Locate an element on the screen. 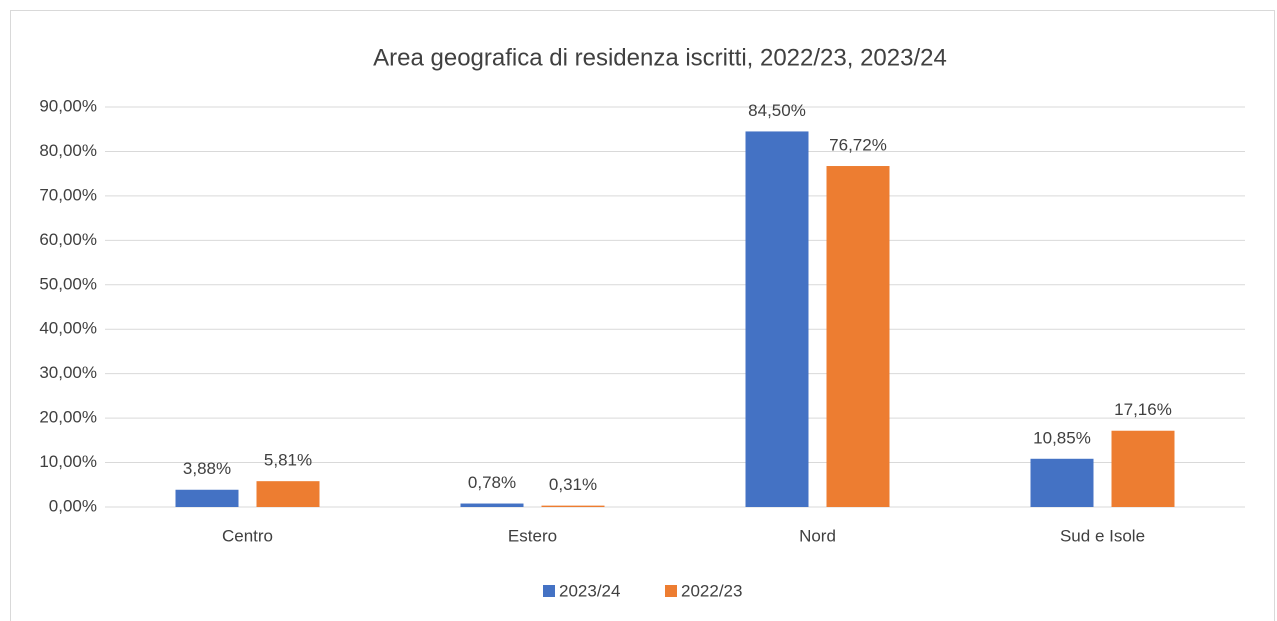 This screenshot has width=1277, height=621. data-label: 3,88% is located at coordinates (207, 468).